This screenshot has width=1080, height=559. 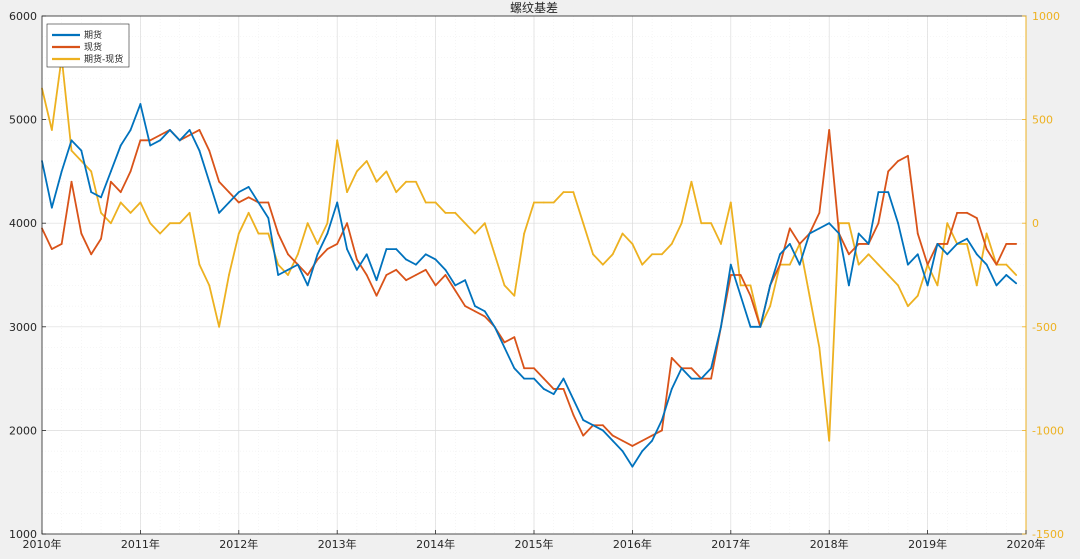 I want to click on bottom-tick-label: 2019年, so click(x=927, y=544).